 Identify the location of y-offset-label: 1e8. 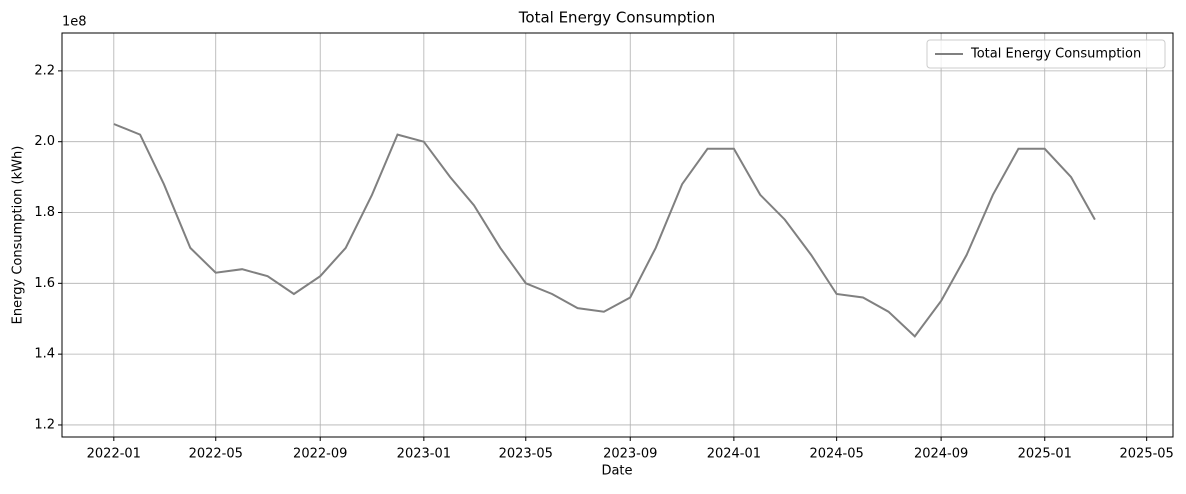
(74, 22).